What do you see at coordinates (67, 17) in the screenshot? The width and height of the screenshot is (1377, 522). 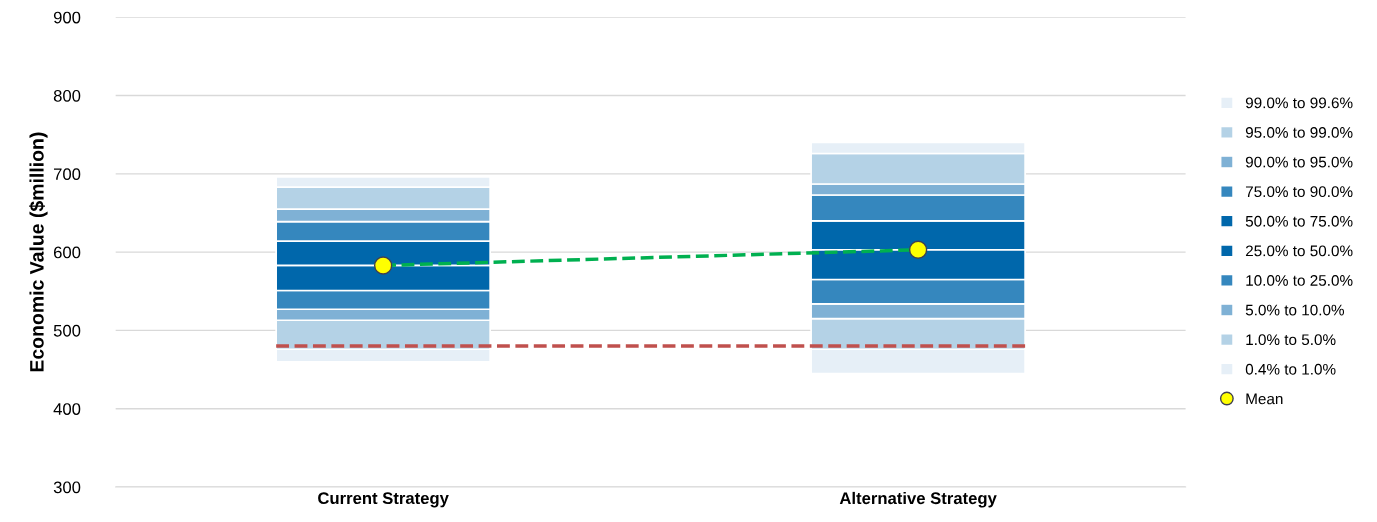 I see `y-tick-label: 900` at bounding box center [67, 17].